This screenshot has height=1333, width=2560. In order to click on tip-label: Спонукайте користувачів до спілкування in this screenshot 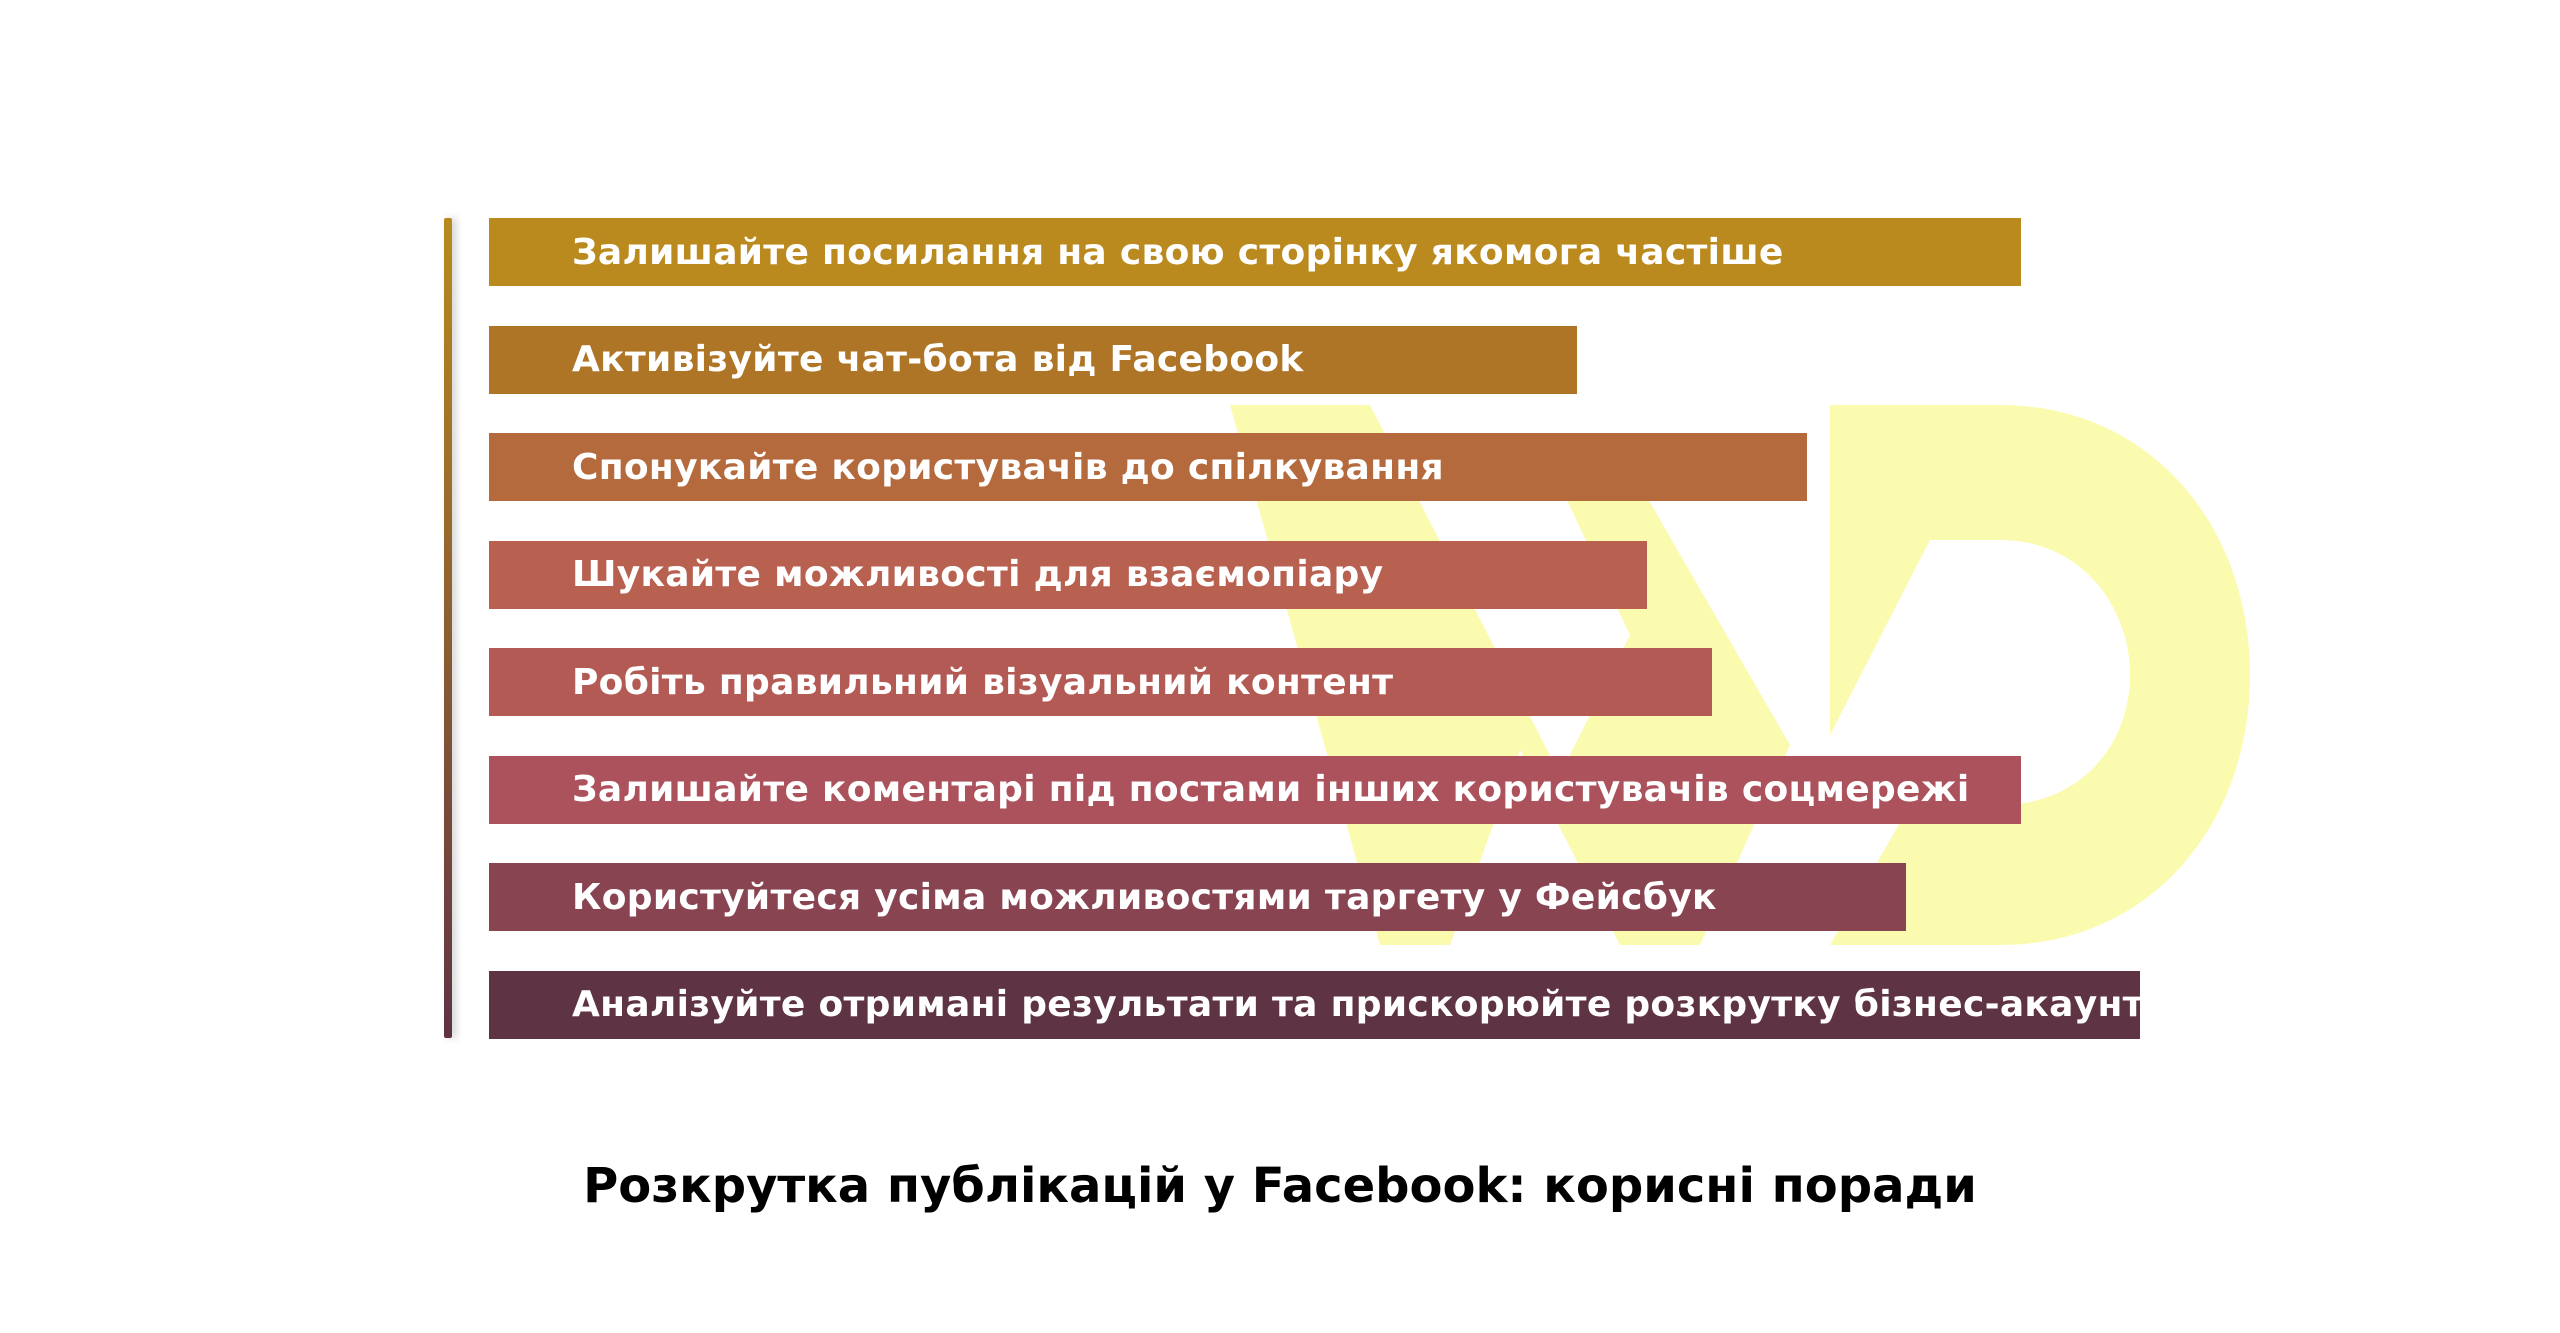, I will do `click(1008, 467)`.